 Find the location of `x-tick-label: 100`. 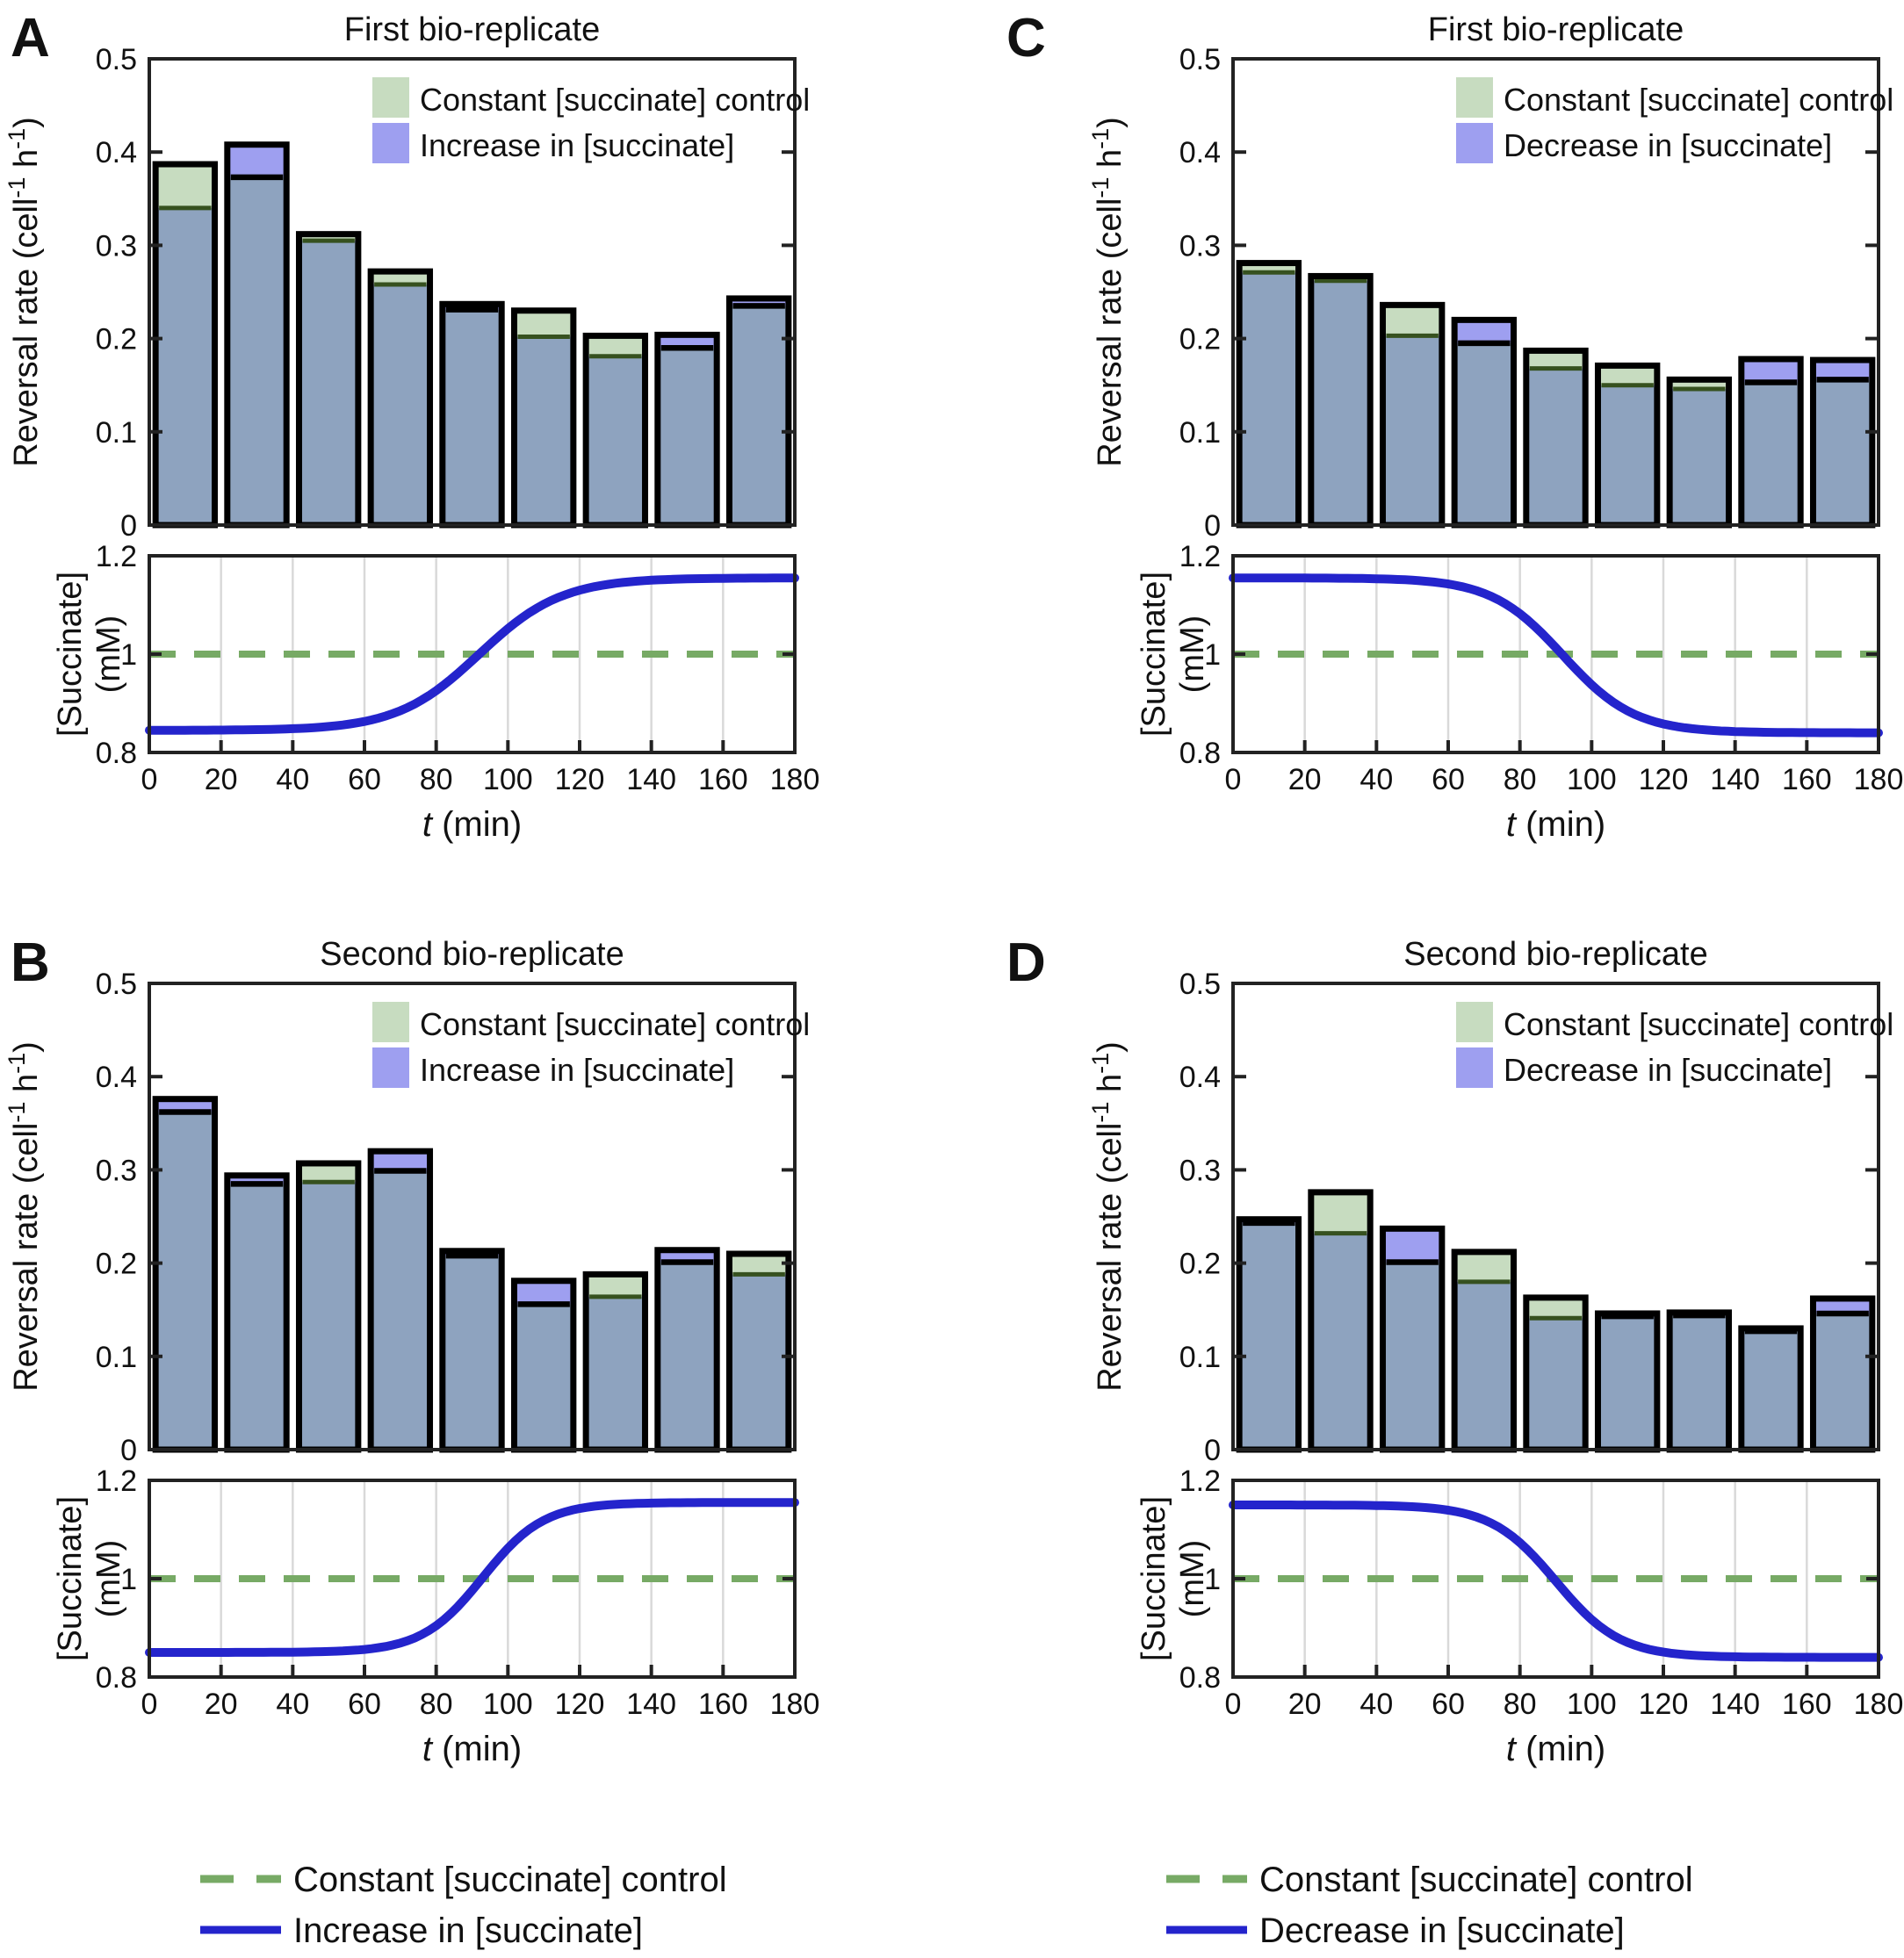

x-tick-label: 100 is located at coordinates (1592, 1704).